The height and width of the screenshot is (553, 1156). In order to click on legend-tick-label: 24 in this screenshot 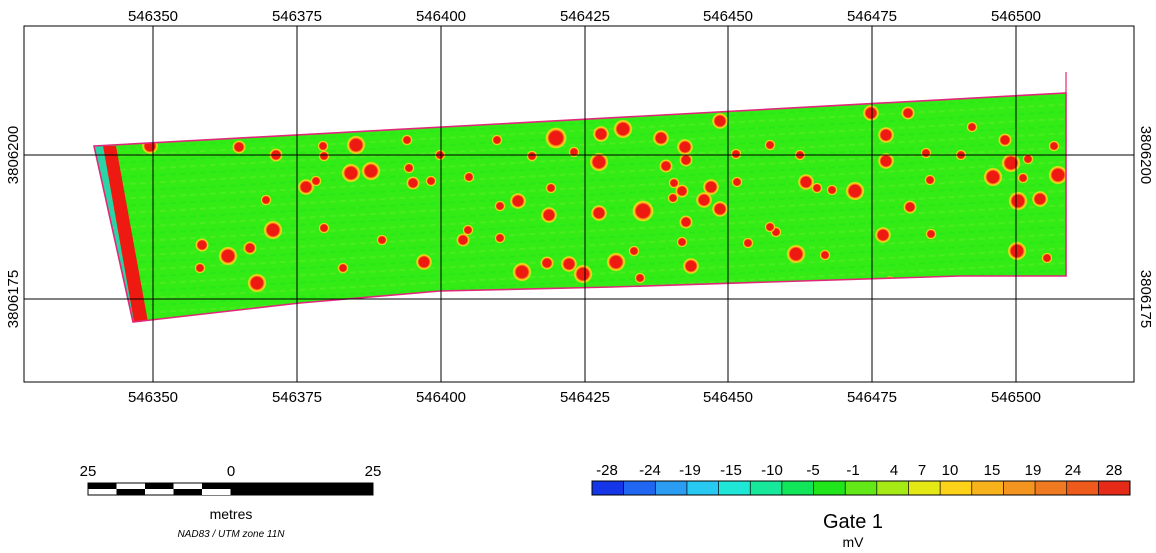, I will do `click(1073, 470)`.